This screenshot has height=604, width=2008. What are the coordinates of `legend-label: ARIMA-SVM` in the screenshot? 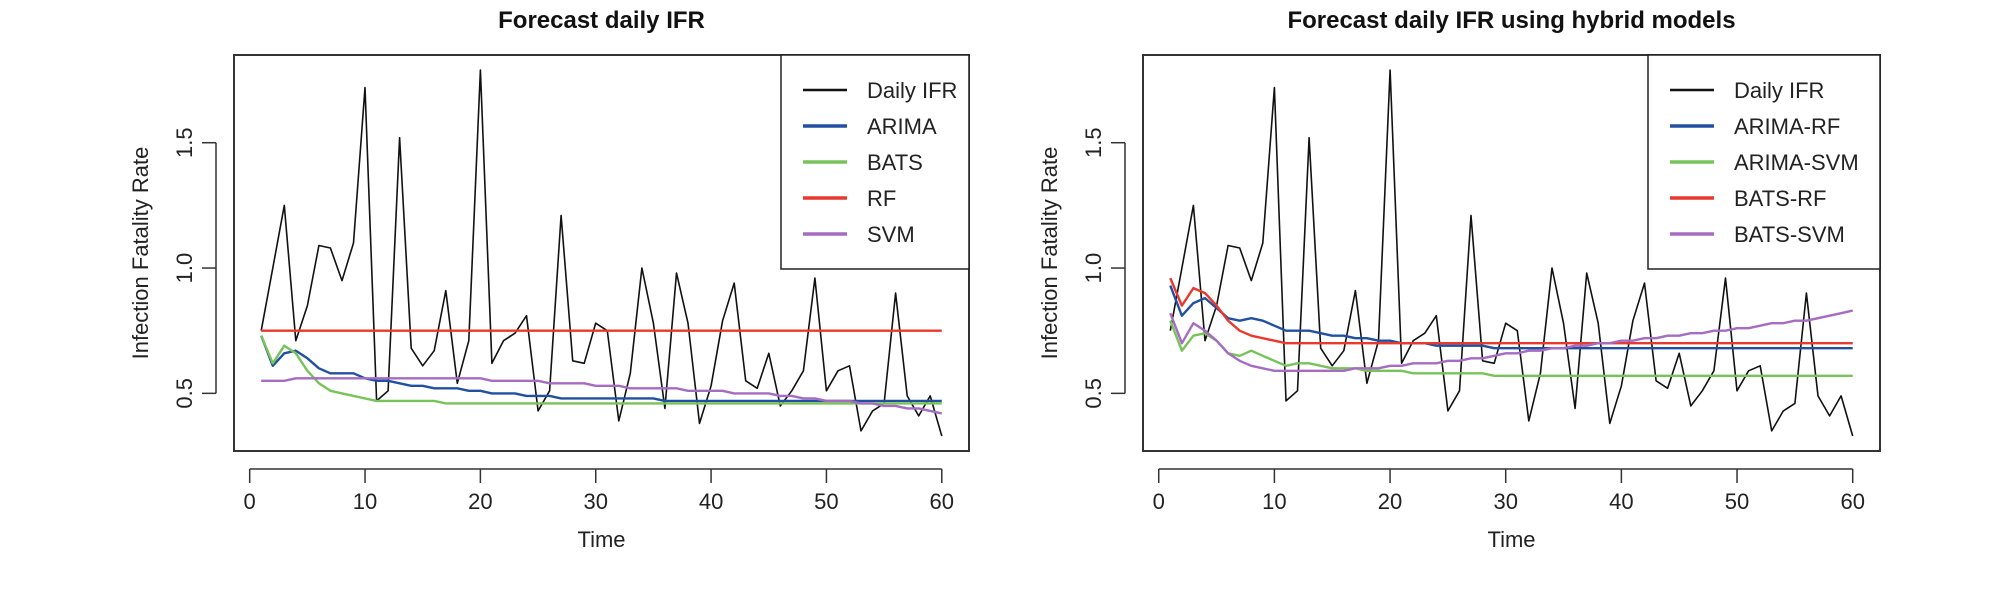 It's located at (1796, 162).